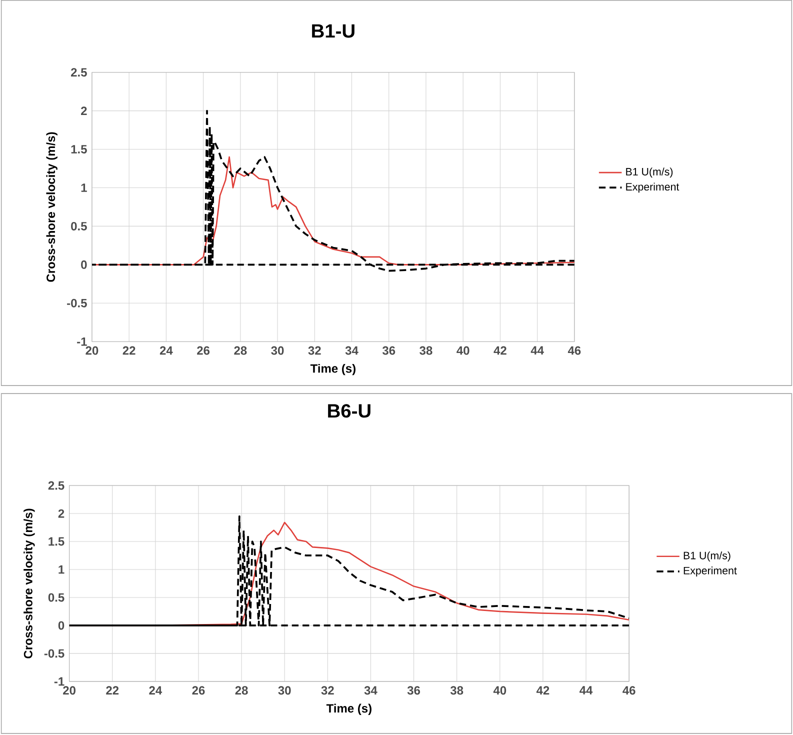 The image size is (793, 735). What do you see at coordinates (349, 411) in the screenshot?
I see `chart-title: B6-U` at bounding box center [349, 411].